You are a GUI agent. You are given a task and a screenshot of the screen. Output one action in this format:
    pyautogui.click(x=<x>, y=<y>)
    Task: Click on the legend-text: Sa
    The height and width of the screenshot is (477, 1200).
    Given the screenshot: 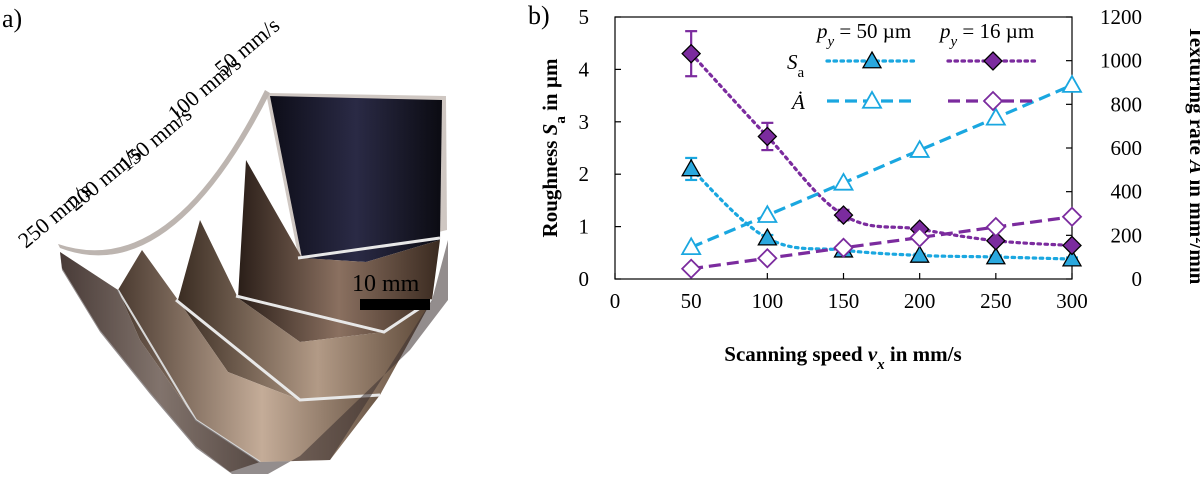 What is the action you would take?
    pyautogui.click(x=796, y=65)
    